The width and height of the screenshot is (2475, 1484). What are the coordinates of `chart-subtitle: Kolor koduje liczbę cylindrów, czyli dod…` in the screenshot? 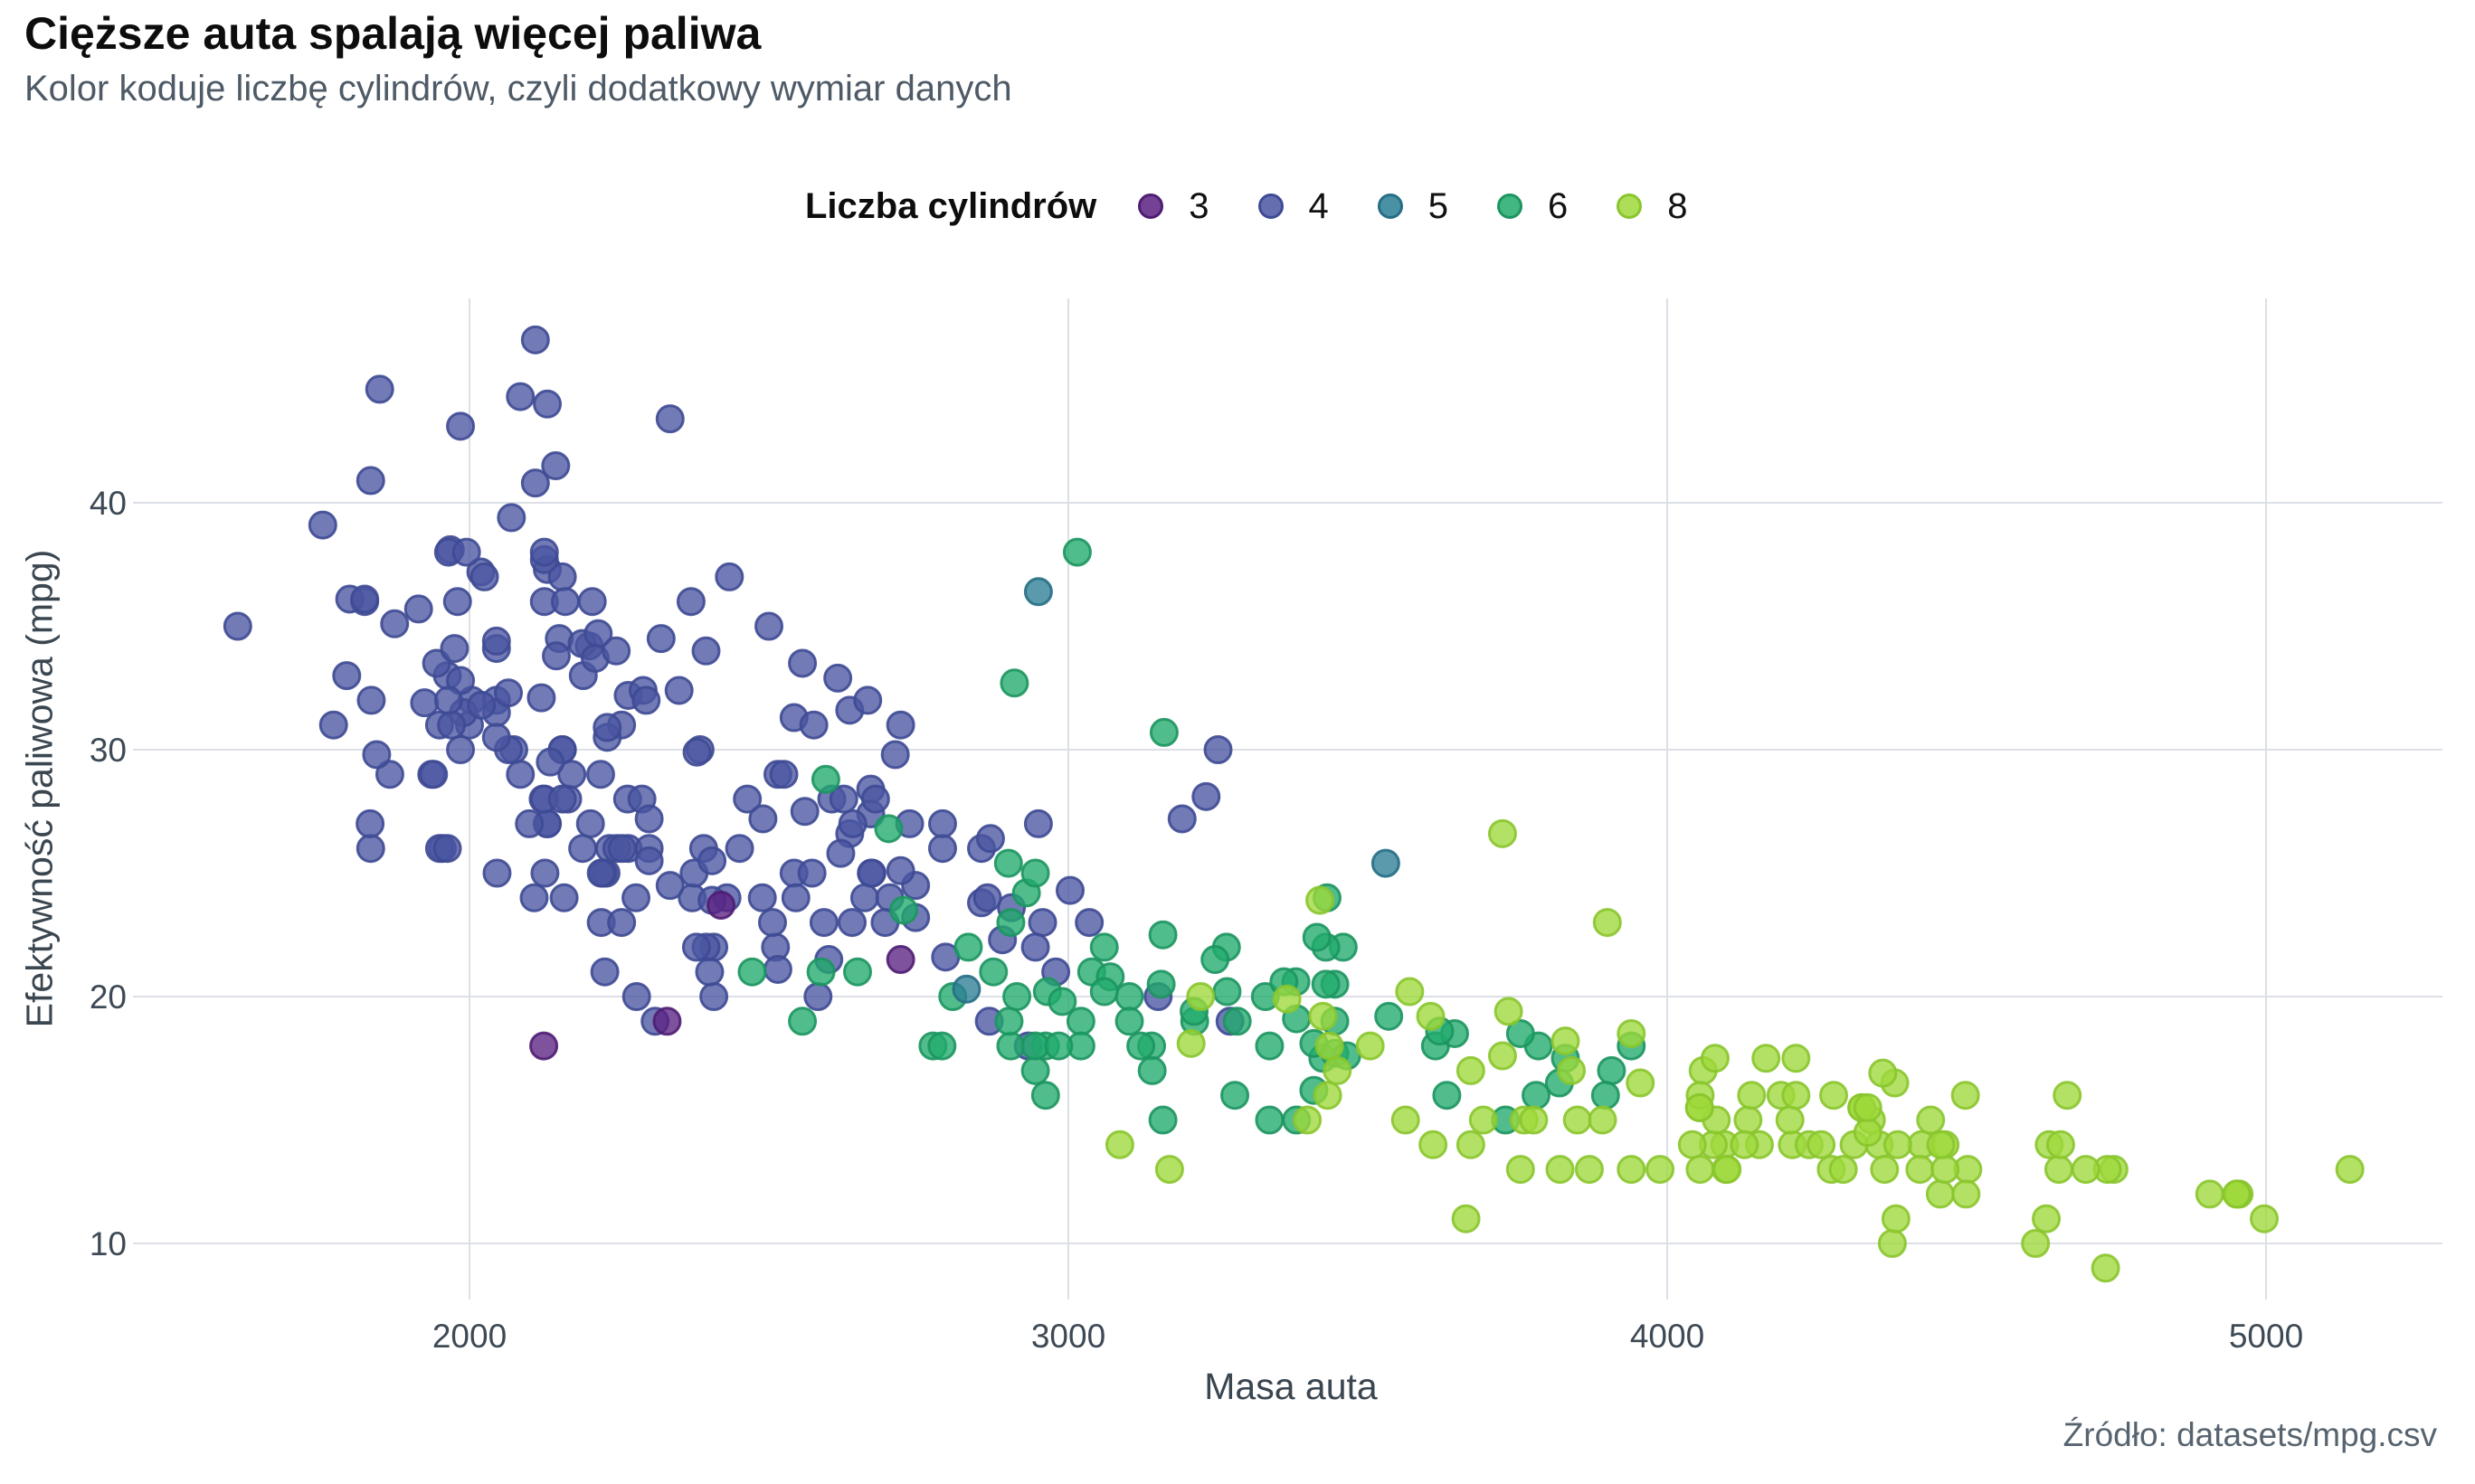 It's located at (518, 89).